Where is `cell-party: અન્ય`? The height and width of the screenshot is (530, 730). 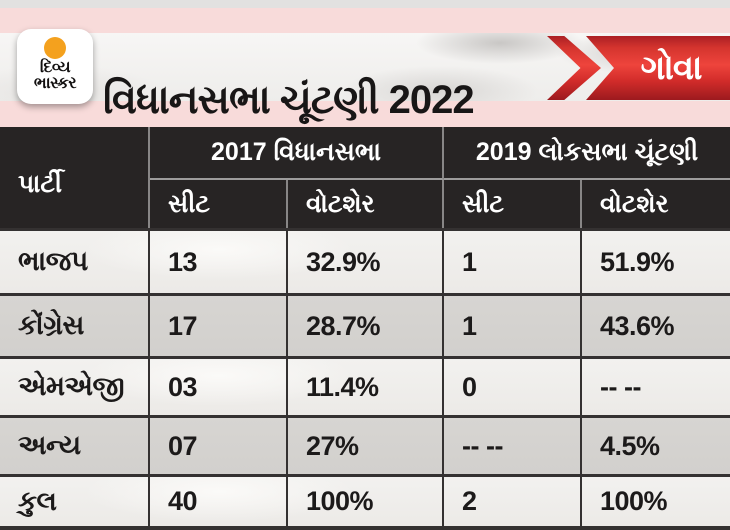
cell-party: અન્ય is located at coordinates (75, 446).